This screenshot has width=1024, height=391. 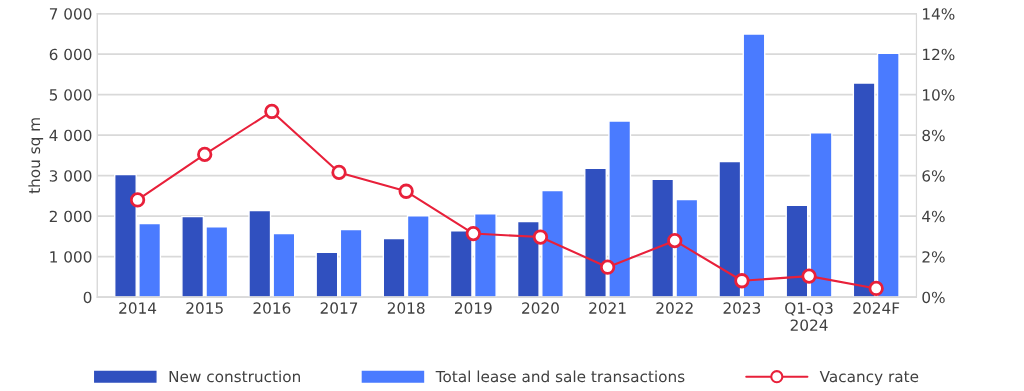 I want to click on y-tick-label: 6 000, so click(x=70, y=54).